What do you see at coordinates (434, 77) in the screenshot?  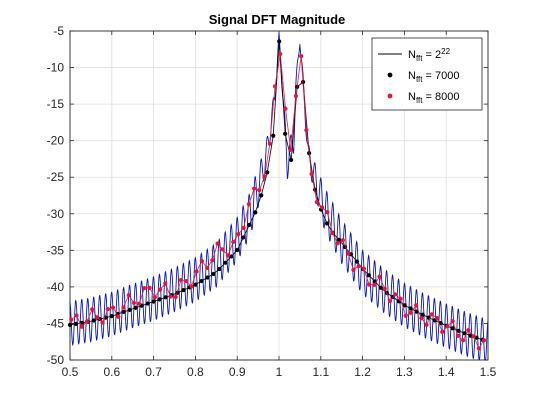 I see `legend-entry: Nfft = 7000` at bounding box center [434, 77].